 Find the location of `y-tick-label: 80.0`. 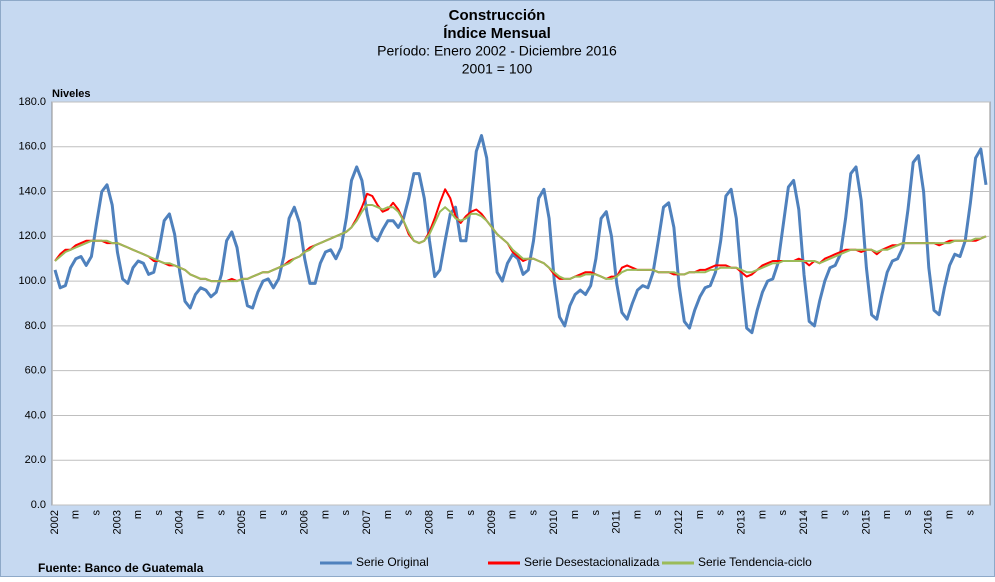

y-tick-label: 80.0 is located at coordinates (35, 326).